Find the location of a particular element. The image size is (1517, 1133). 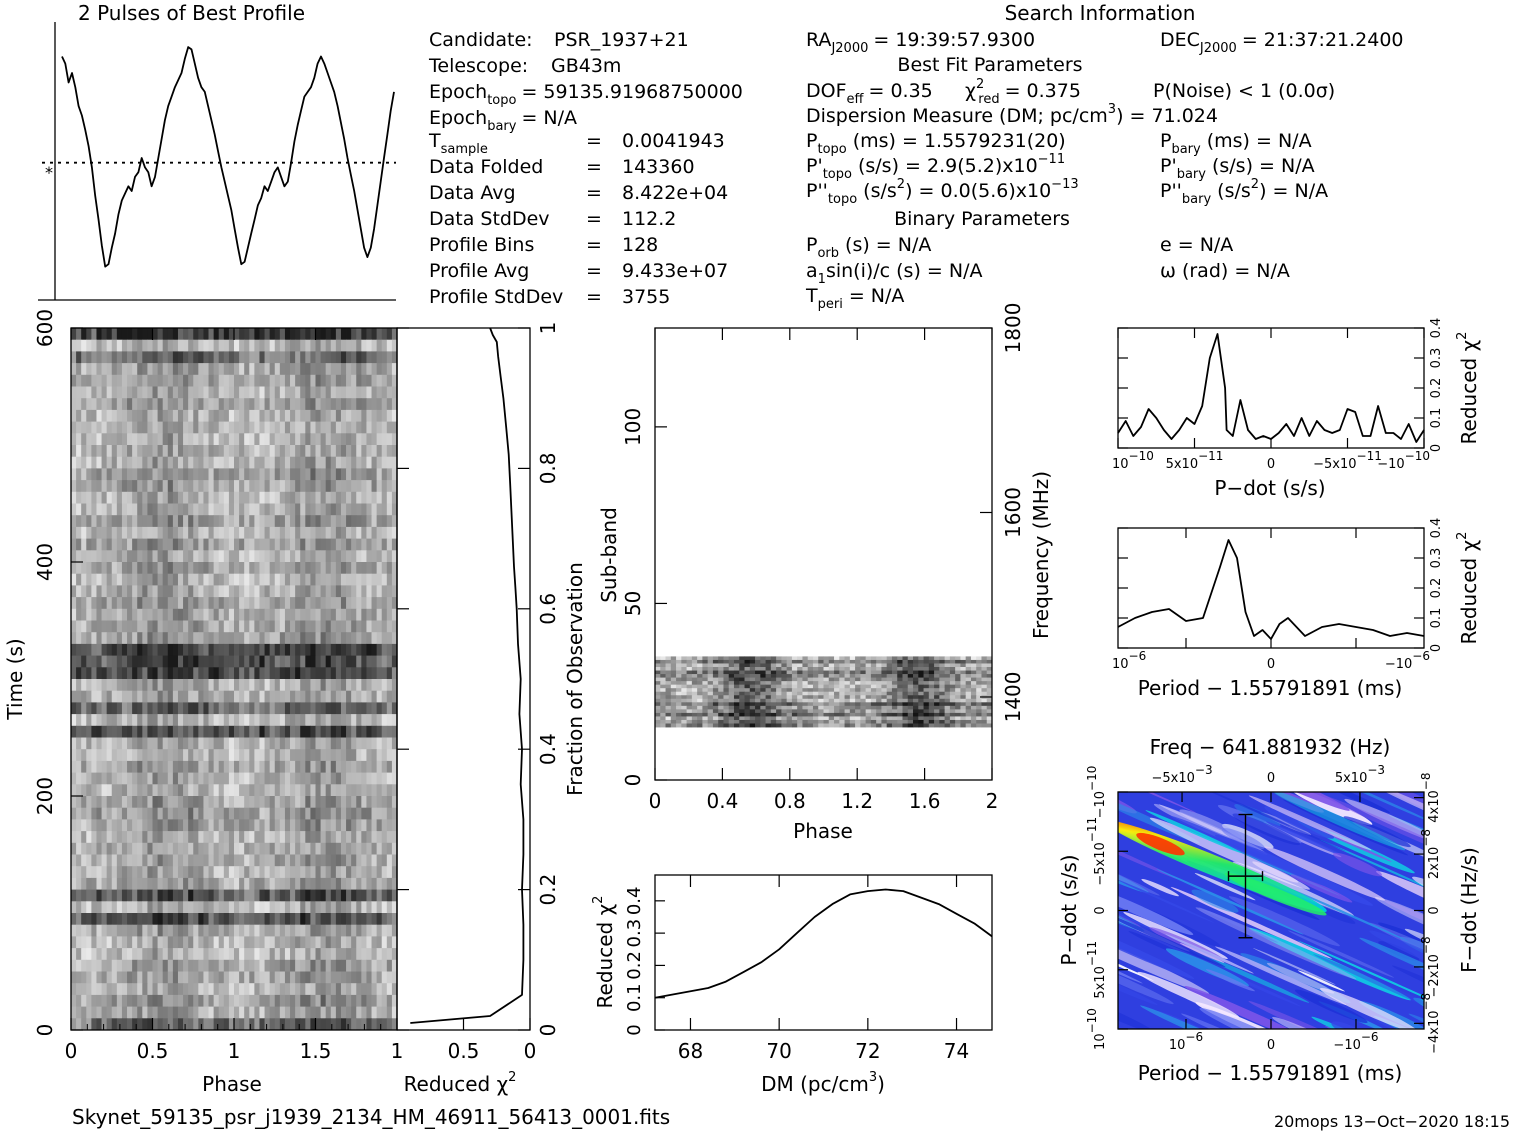

time-chi2-curve is located at coordinates (467, 675).